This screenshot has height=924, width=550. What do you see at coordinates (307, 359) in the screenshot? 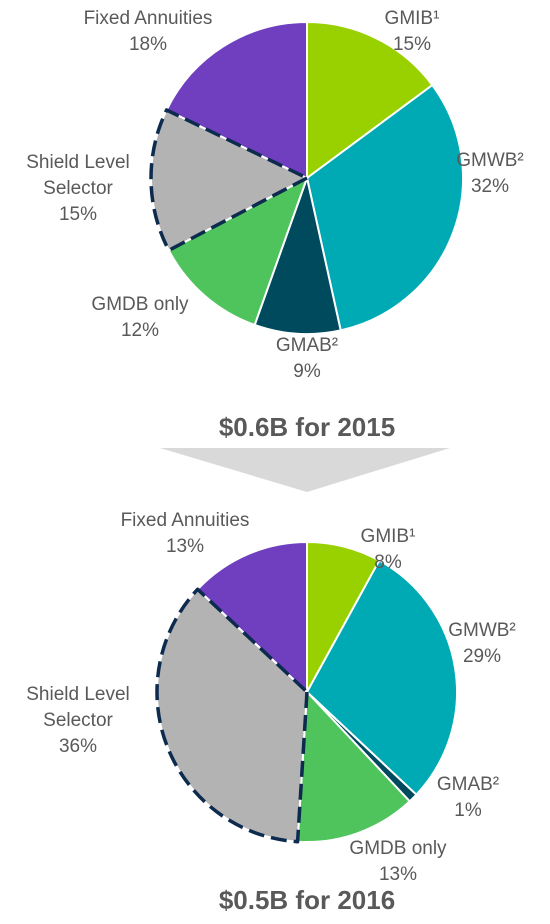
I see `slice-label: GMAB² 9%` at bounding box center [307, 359].